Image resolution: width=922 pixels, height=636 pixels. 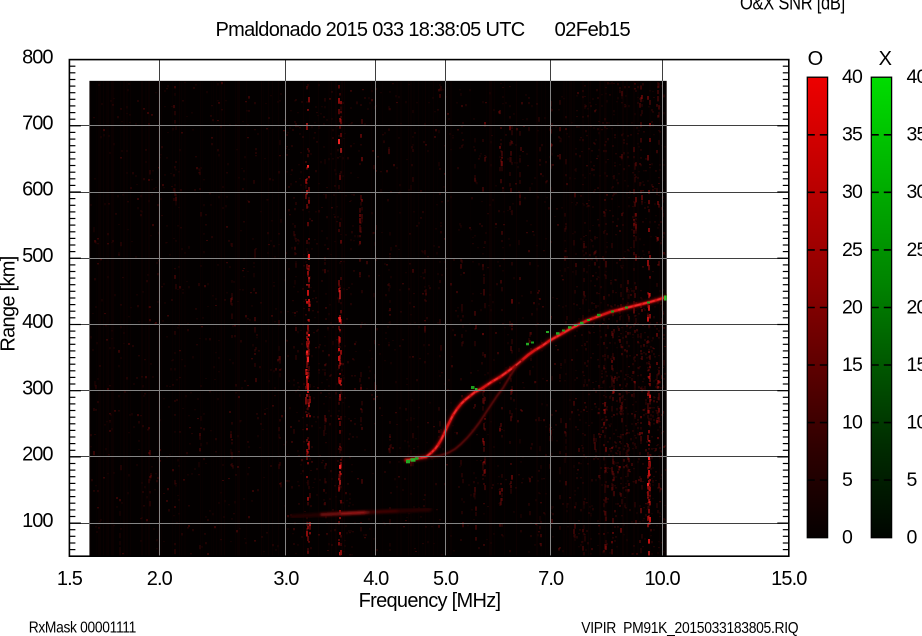 What do you see at coordinates (551, 579) in the screenshot?
I see `svg-text: 7.0` at bounding box center [551, 579].